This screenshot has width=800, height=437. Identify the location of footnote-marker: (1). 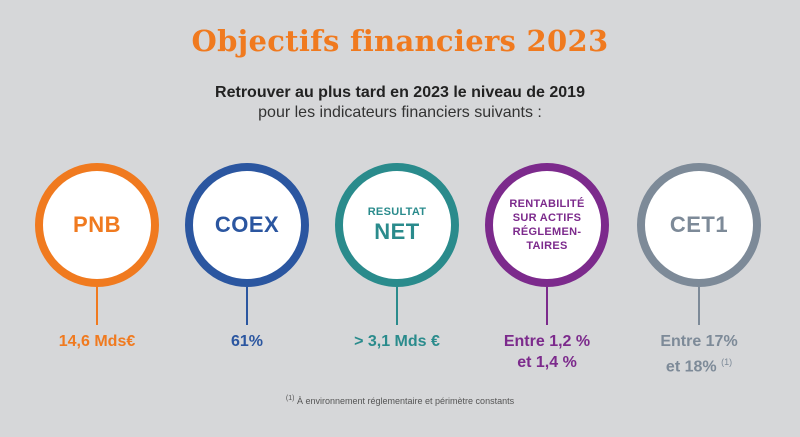
(290, 398).